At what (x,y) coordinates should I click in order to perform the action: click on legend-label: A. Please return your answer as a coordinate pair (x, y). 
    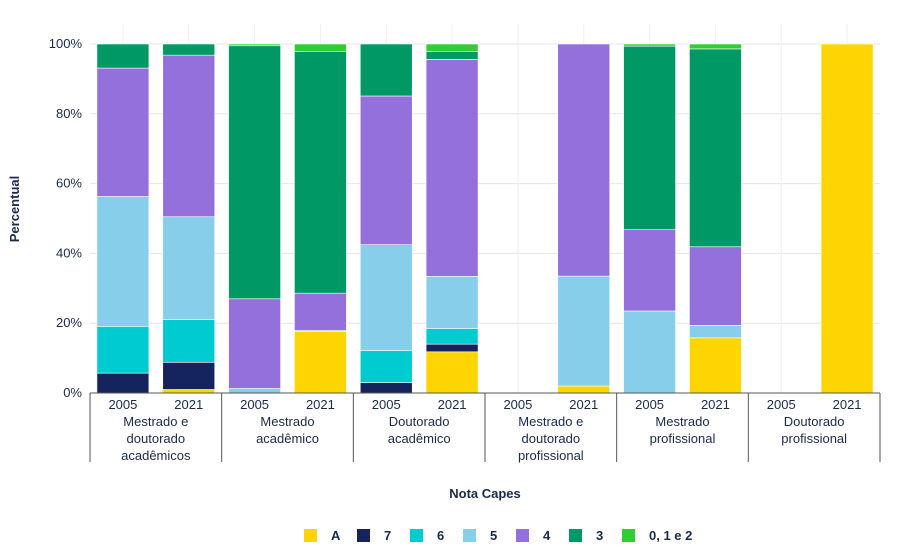
    Looking at the image, I should click on (336, 535).